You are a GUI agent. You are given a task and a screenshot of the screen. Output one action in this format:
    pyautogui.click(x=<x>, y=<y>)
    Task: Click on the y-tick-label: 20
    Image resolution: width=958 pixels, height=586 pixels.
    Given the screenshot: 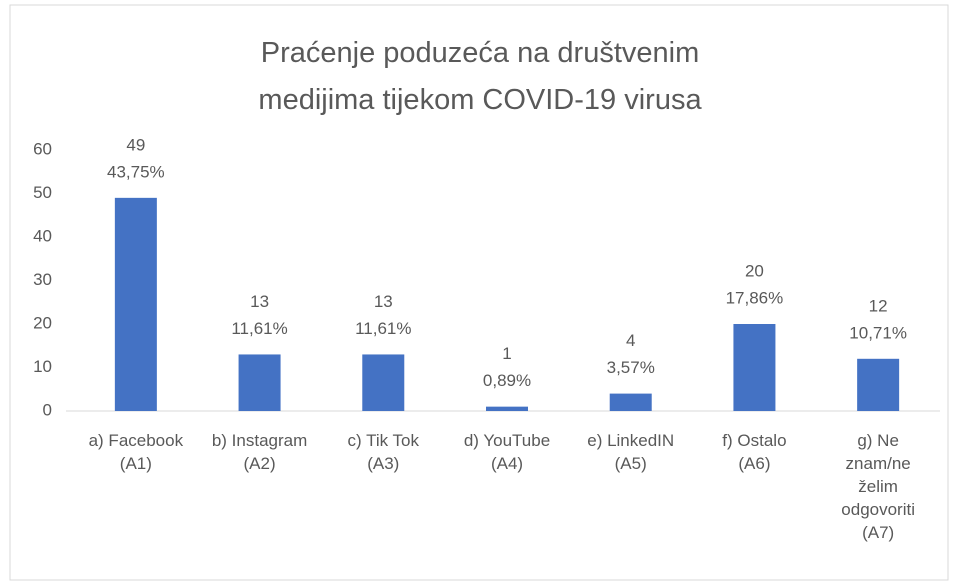 What is the action you would take?
    pyautogui.click(x=42, y=322)
    